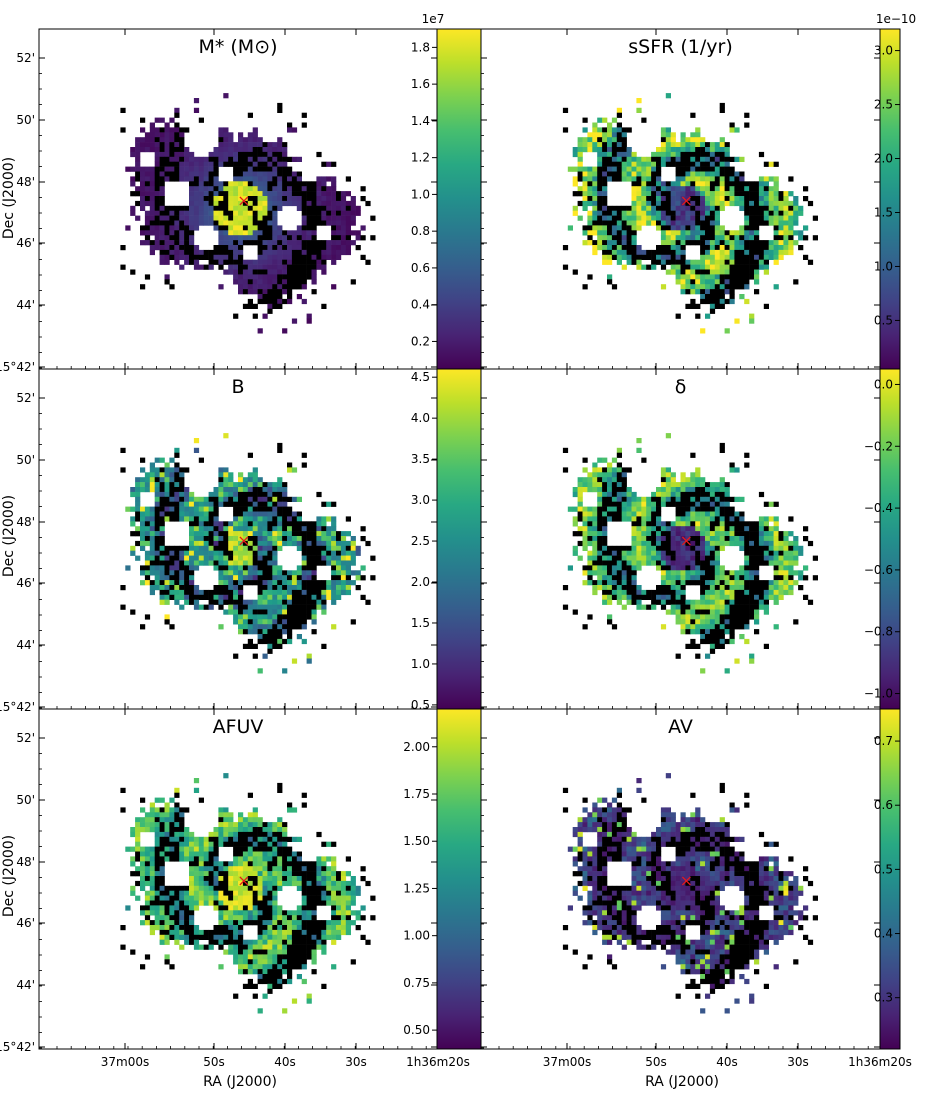 The height and width of the screenshot is (1101, 927). Describe the element at coordinates (17, 707) in the screenshot. I see `dec-tick-label: +15°42'` at that location.